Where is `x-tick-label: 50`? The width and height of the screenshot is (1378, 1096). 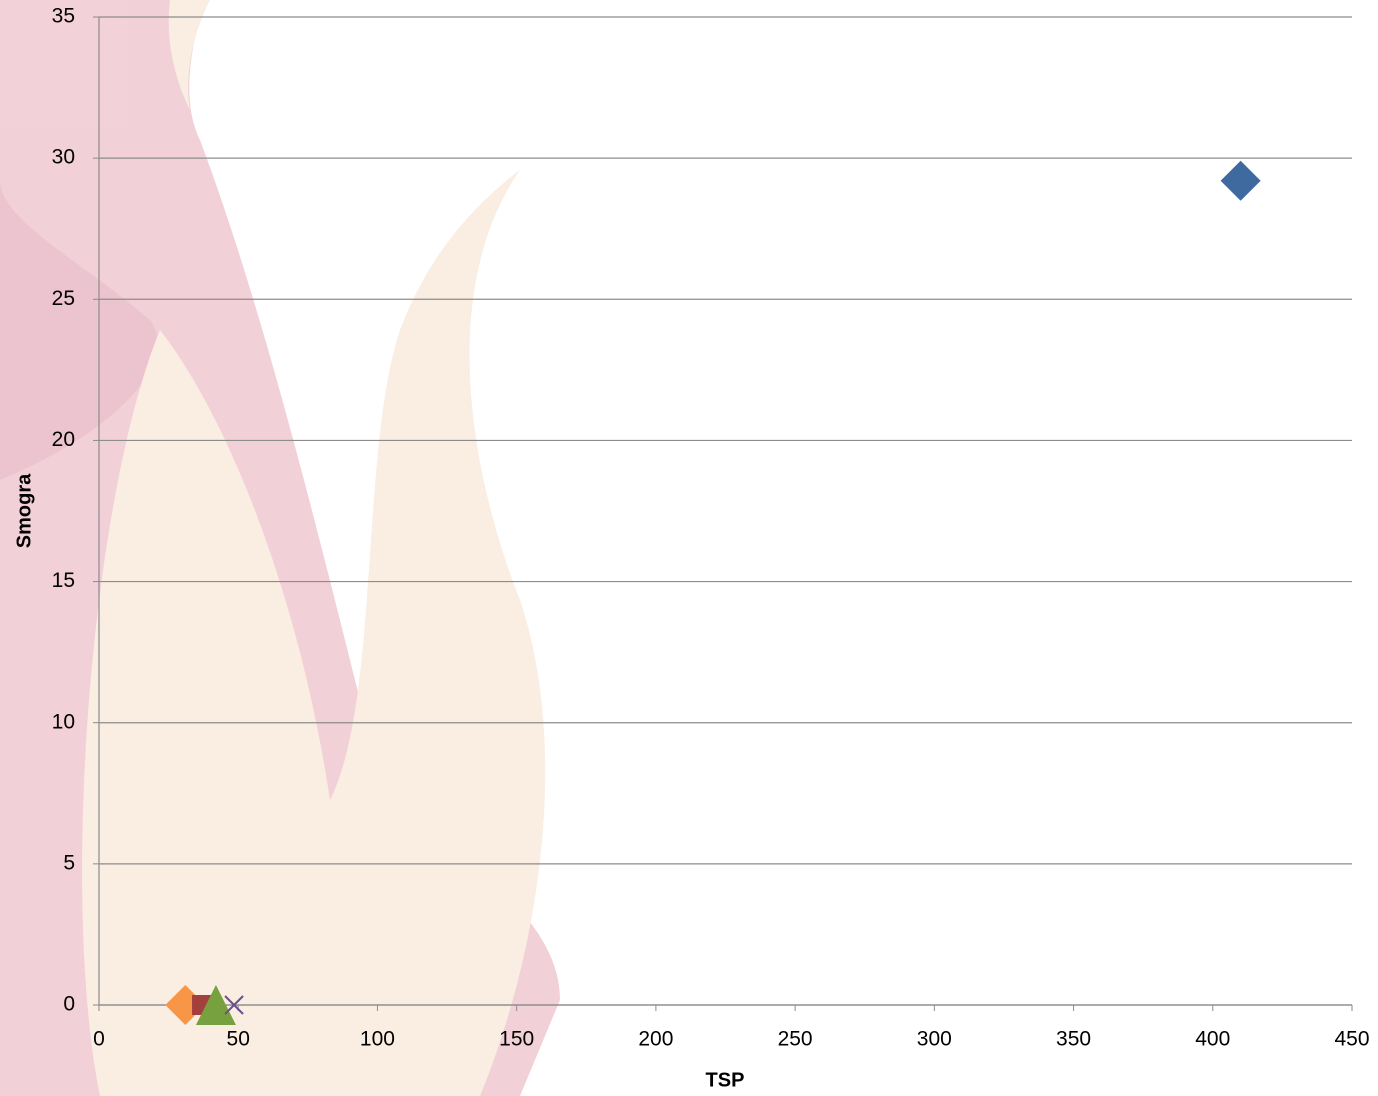 x-tick-label: 50 is located at coordinates (238, 1039).